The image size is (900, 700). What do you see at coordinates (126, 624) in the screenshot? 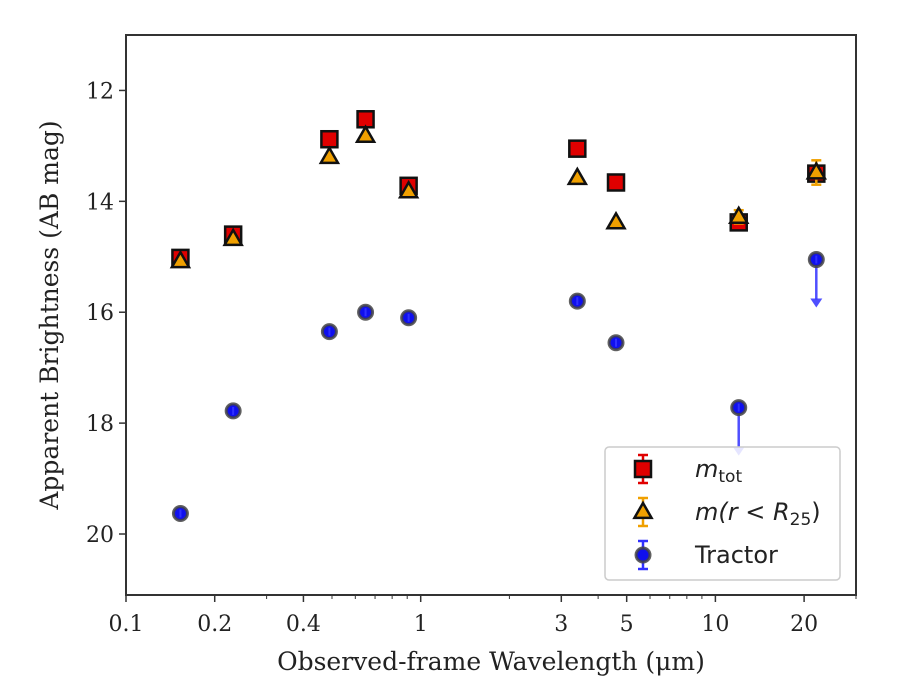
I see `x-tick-label: 0.1` at bounding box center [126, 624].